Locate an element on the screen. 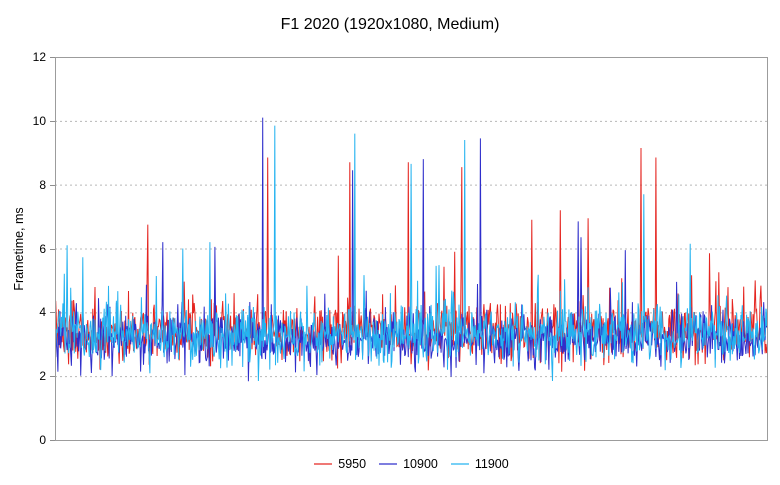 This screenshot has width=780, height=485. legend-label: 10900 is located at coordinates (420, 464).